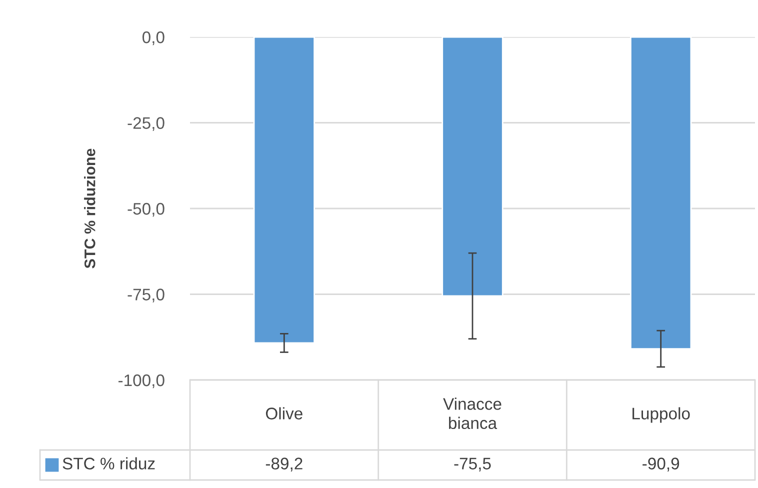 Image resolution: width=758 pixels, height=488 pixels. What do you see at coordinates (108, 463) in the screenshot?
I see `legend-label: STC % riduz` at bounding box center [108, 463].